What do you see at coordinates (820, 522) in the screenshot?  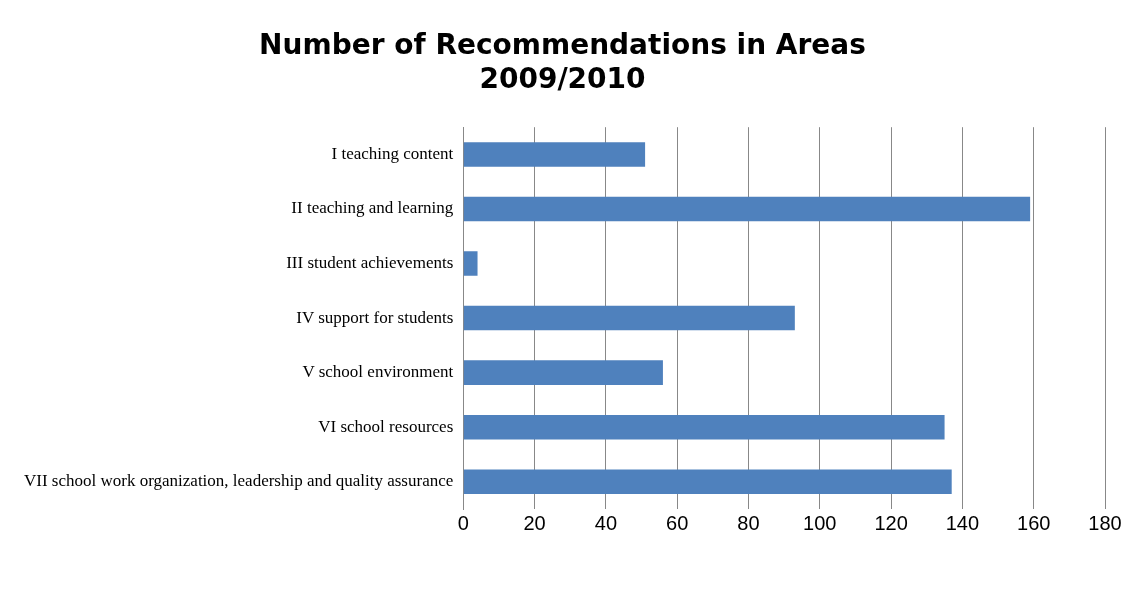 I see `x-tick-label: 100` at bounding box center [820, 522].